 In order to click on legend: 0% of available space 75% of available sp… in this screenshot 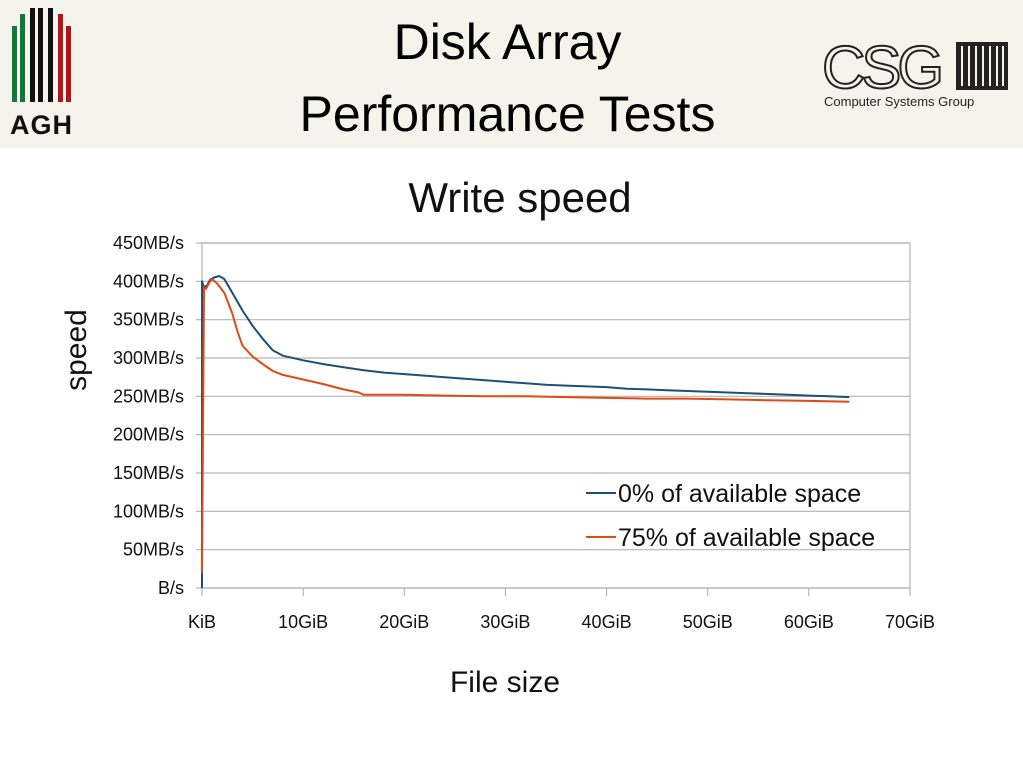, I will do `click(730, 516)`.